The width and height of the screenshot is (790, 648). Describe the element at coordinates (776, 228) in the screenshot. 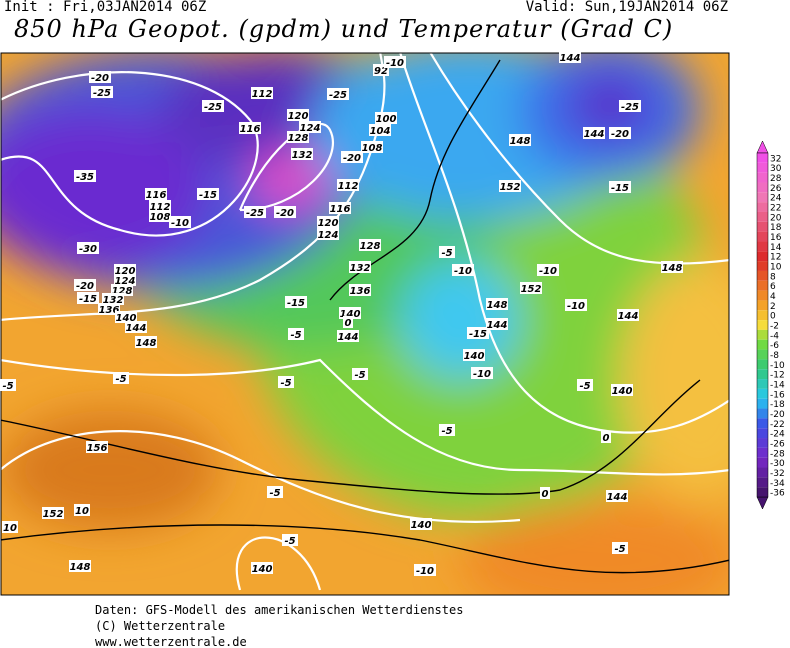

I see `colorbar-label: 18` at that location.